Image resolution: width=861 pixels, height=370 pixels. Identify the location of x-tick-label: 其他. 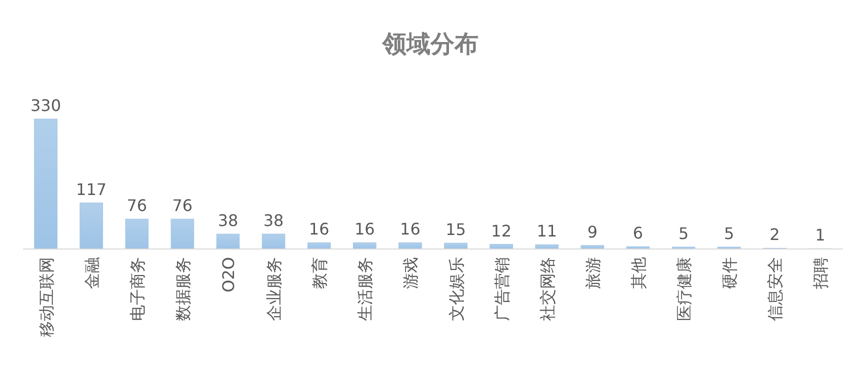
(638, 273).